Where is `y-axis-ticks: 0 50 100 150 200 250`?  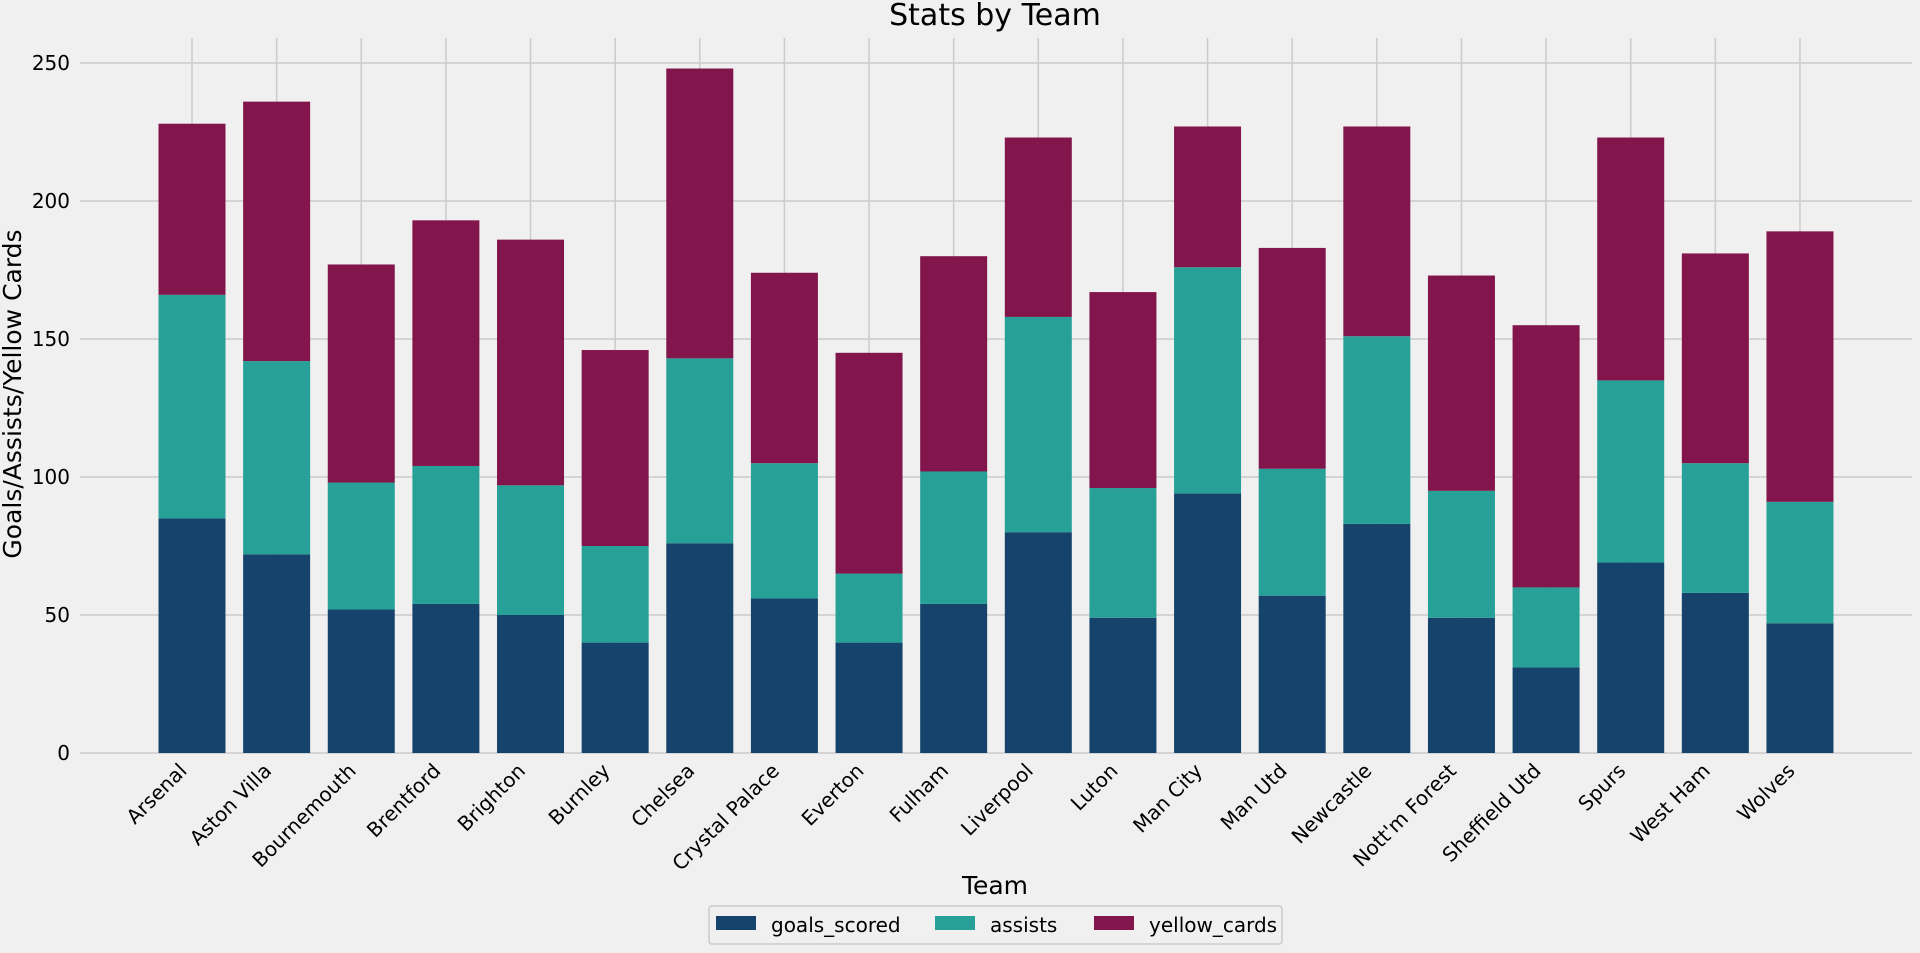 y-axis-ticks: 0 50 100 150 200 250 is located at coordinates (51, 408).